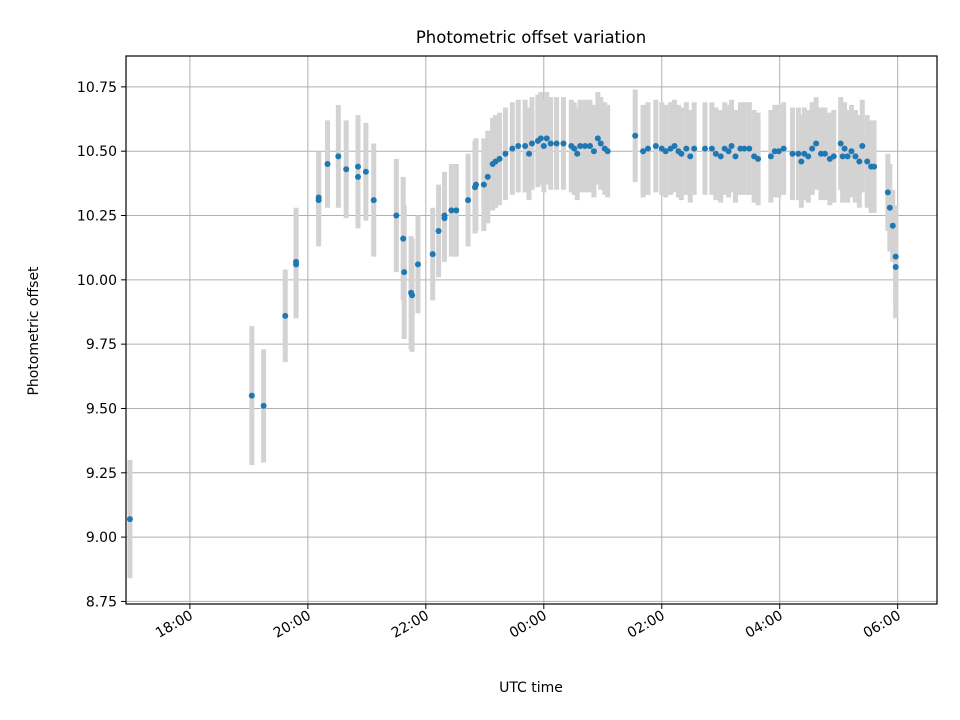 The height and width of the screenshot is (720, 960). What do you see at coordinates (34, 331) in the screenshot?
I see `y-axis-label: Photometric offset` at bounding box center [34, 331].